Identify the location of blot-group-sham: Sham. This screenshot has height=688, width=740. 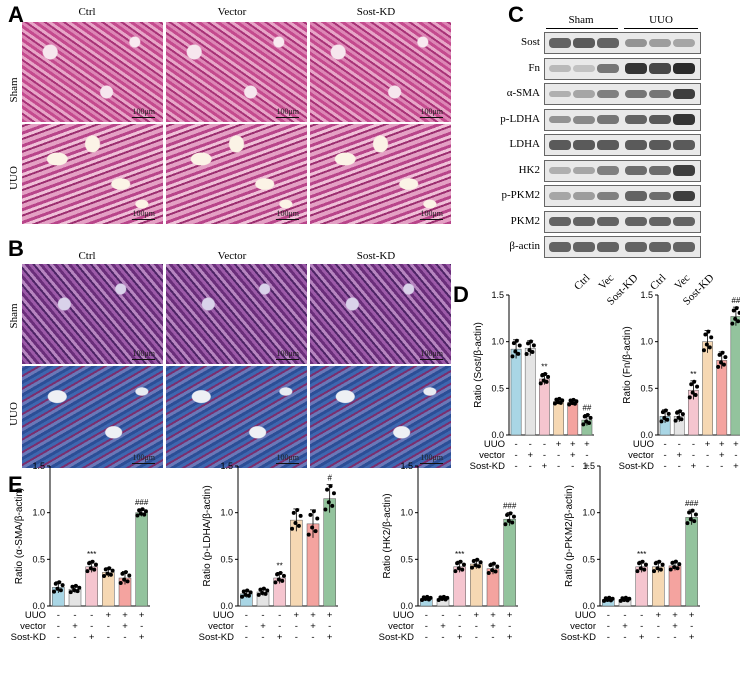
(581, 20).